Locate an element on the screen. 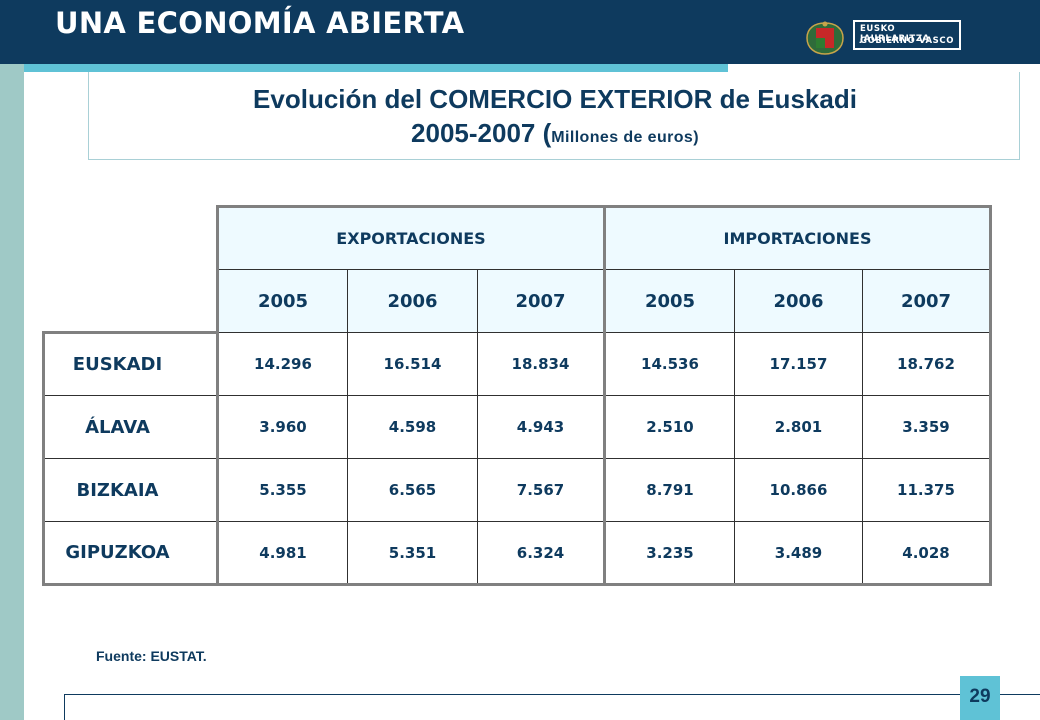 The height and width of the screenshot is (720, 1040). row-label: ÁLAVA is located at coordinates (130, 427).